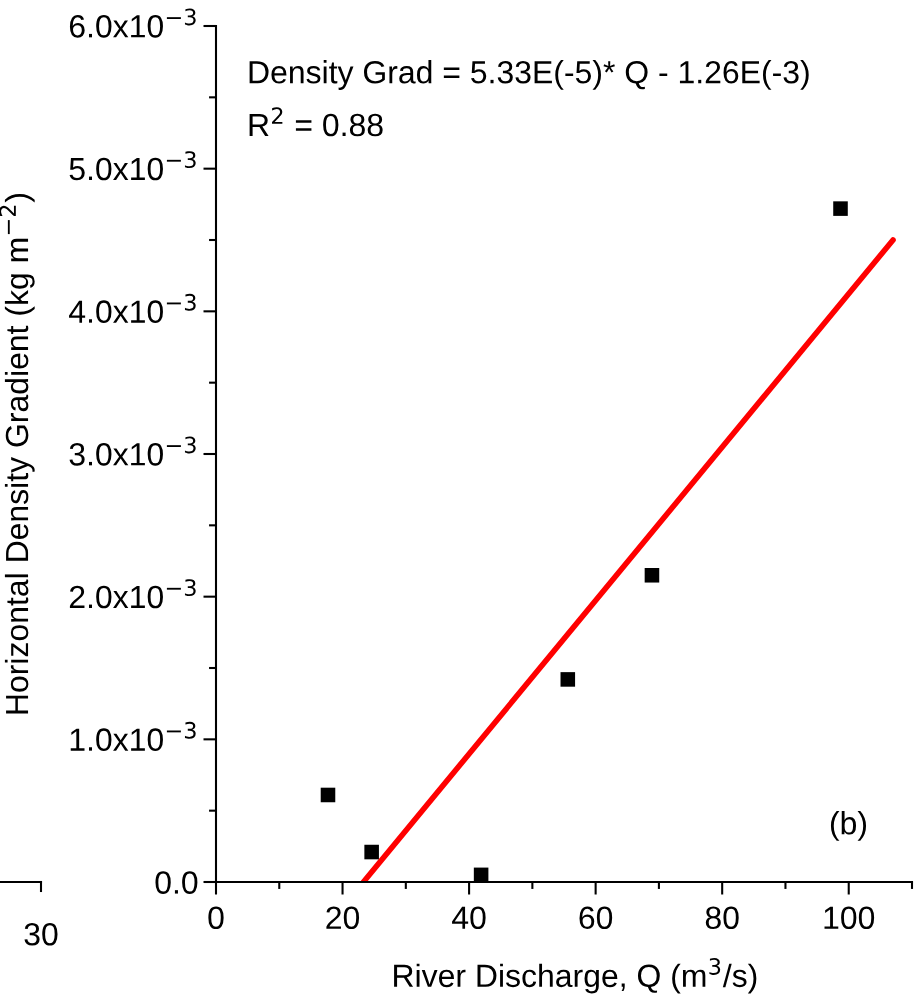 The width and height of the screenshot is (914, 1003). Describe the element at coordinates (343, 918) in the screenshot. I see `x-tick-label: 20` at that location.